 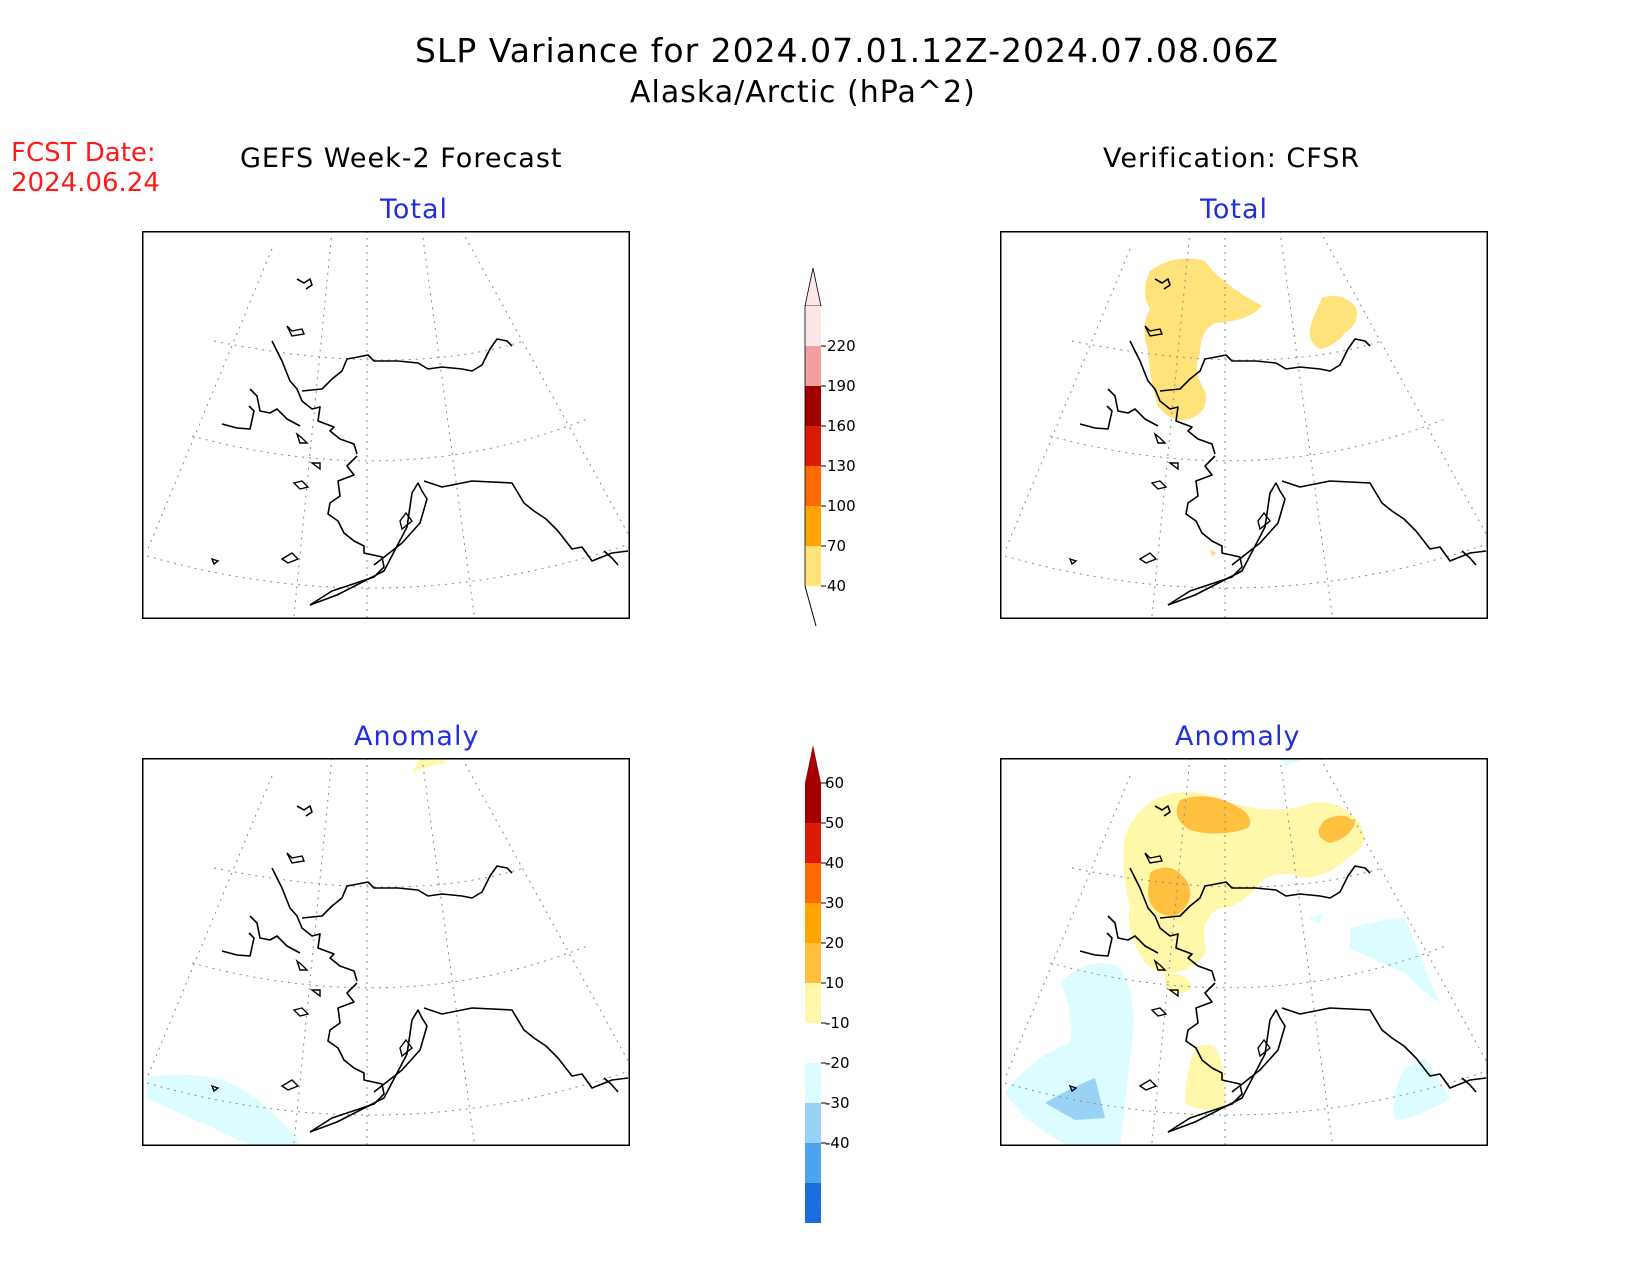 I want to click on map-forecast-anomaly, so click(x=386, y=952).